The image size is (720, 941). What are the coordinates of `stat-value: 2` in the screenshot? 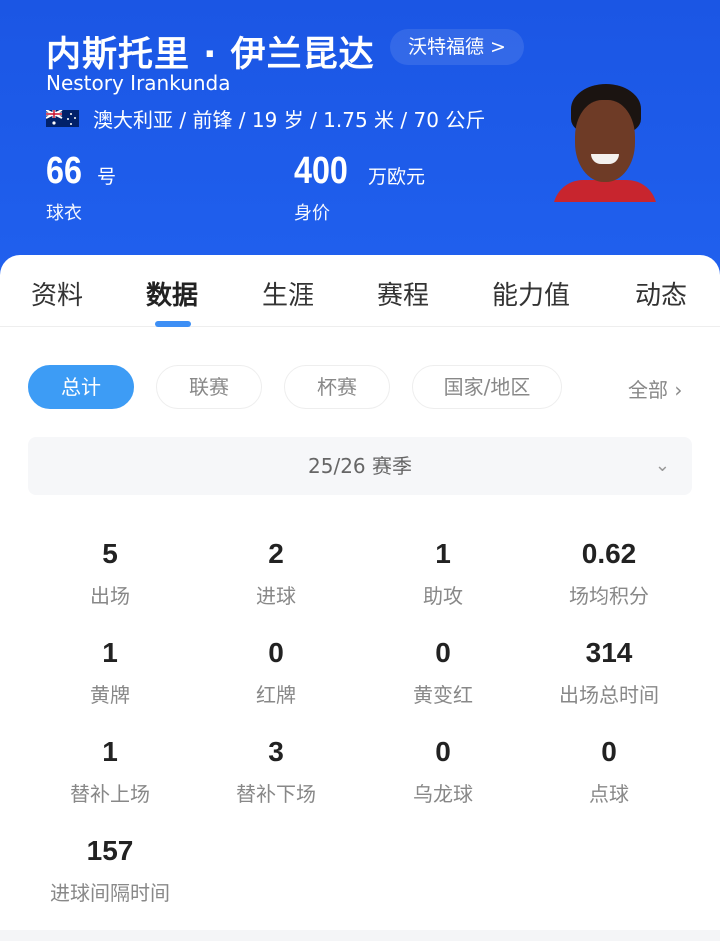 It's located at (276, 553).